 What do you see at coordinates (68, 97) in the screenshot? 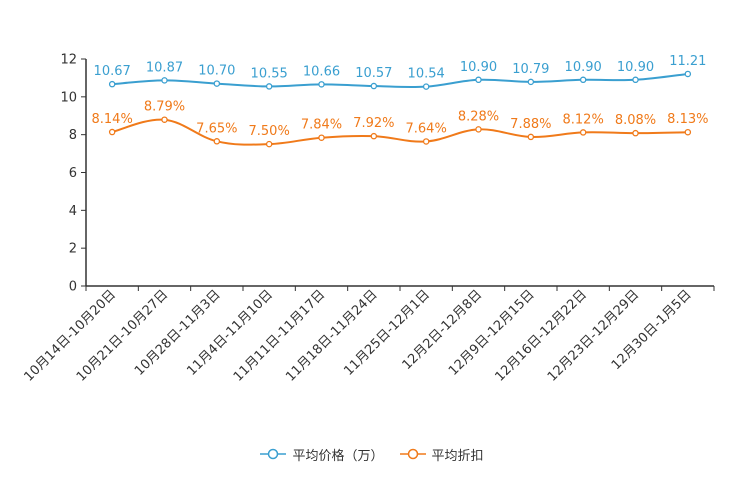
I see `y-tick-label: 10` at bounding box center [68, 97].